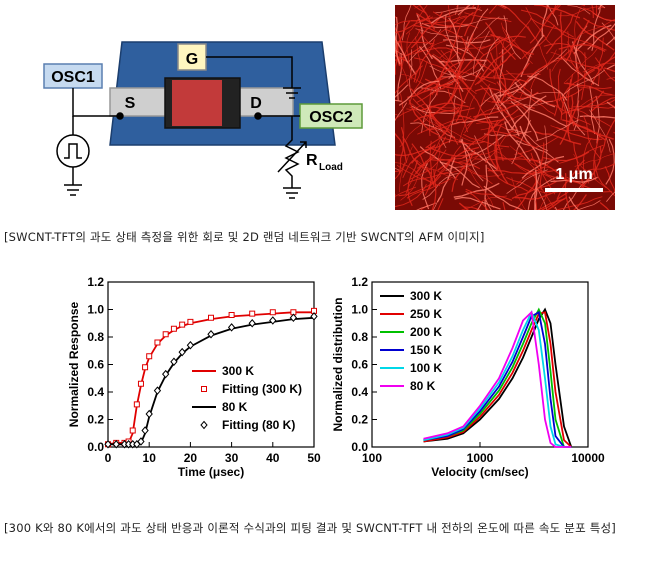 This screenshot has width=661, height=568. What do you see at coordinates (202, 112) in the screenshot?
I see `circuit-labels: G S D OSC1 OSC2 R Load` at bounding box center [202, 112].